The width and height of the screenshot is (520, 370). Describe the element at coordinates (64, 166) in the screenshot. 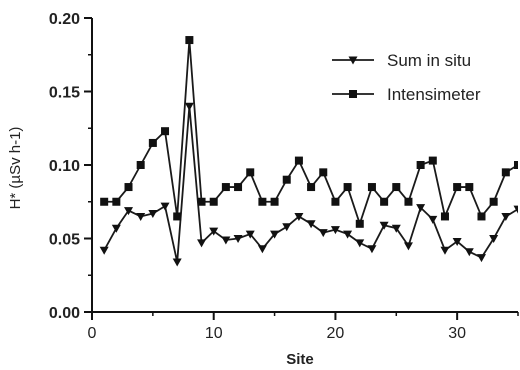

I see `y-tick-label: 0.10` at that location.